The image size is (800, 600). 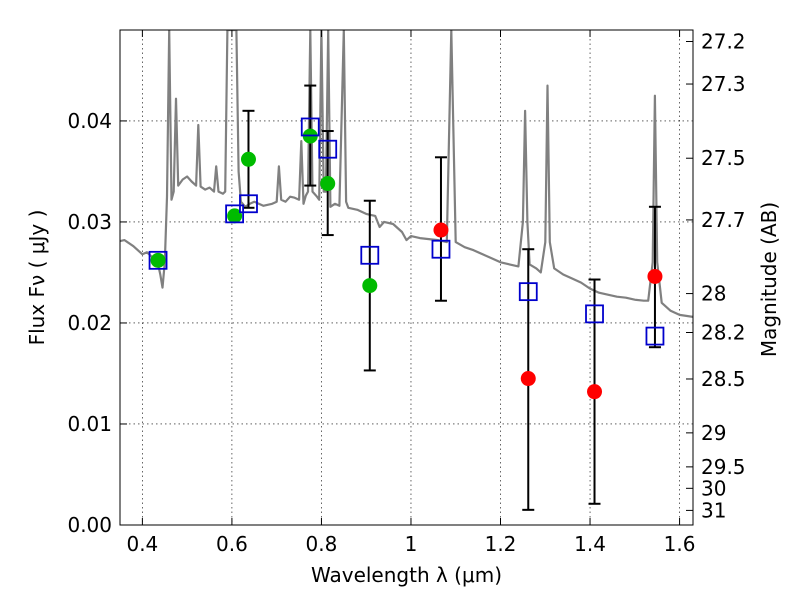 What do you see at coordinates (322, 544) in the screenshot?
I see `x-tick-label: 0.8` at bounding box center [322, 544].